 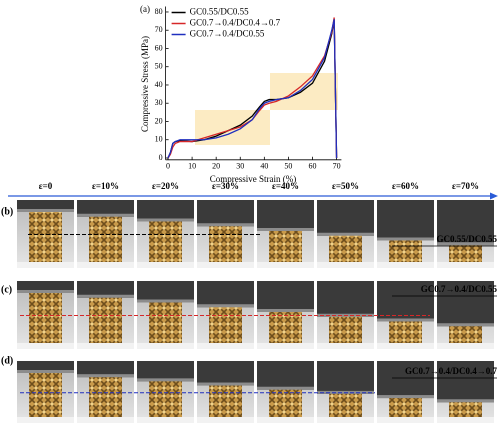 I want to click on x-tick-label: 40, so click(x=264, y=166).